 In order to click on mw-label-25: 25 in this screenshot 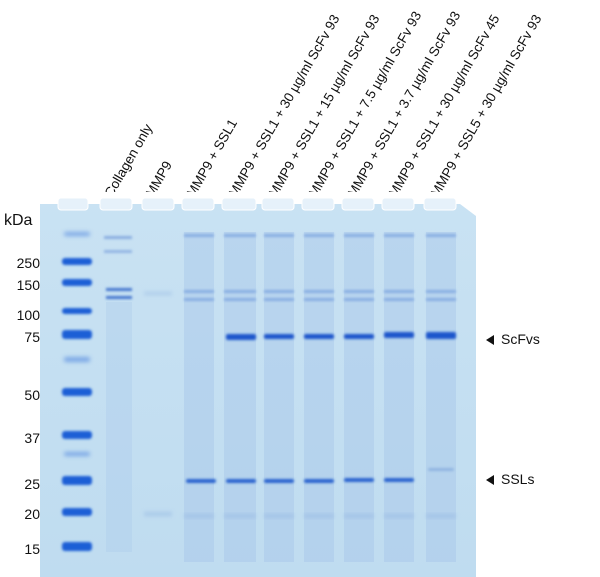, I will do `click(32, 484)`.